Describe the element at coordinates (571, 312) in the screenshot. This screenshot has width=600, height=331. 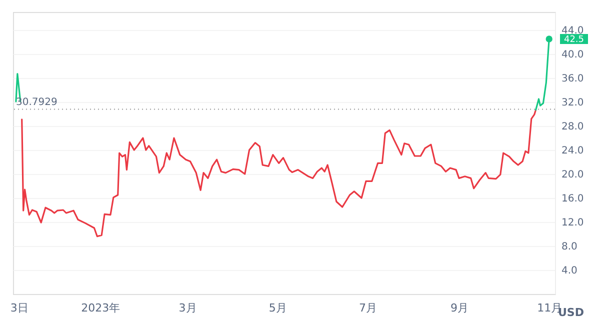
I see `y-axis-title: USD` at that location.